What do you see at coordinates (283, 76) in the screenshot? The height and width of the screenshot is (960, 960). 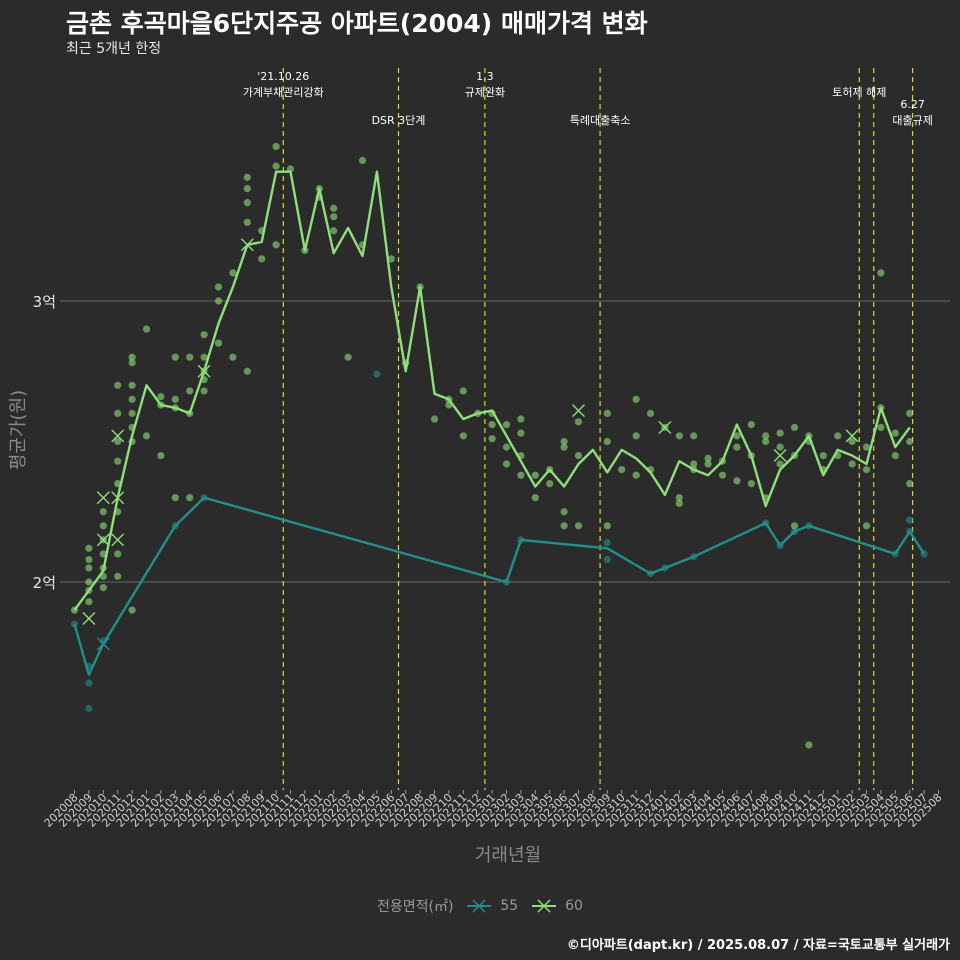 I see `event-label: '21.10.26` at bounding box center [283, 76].